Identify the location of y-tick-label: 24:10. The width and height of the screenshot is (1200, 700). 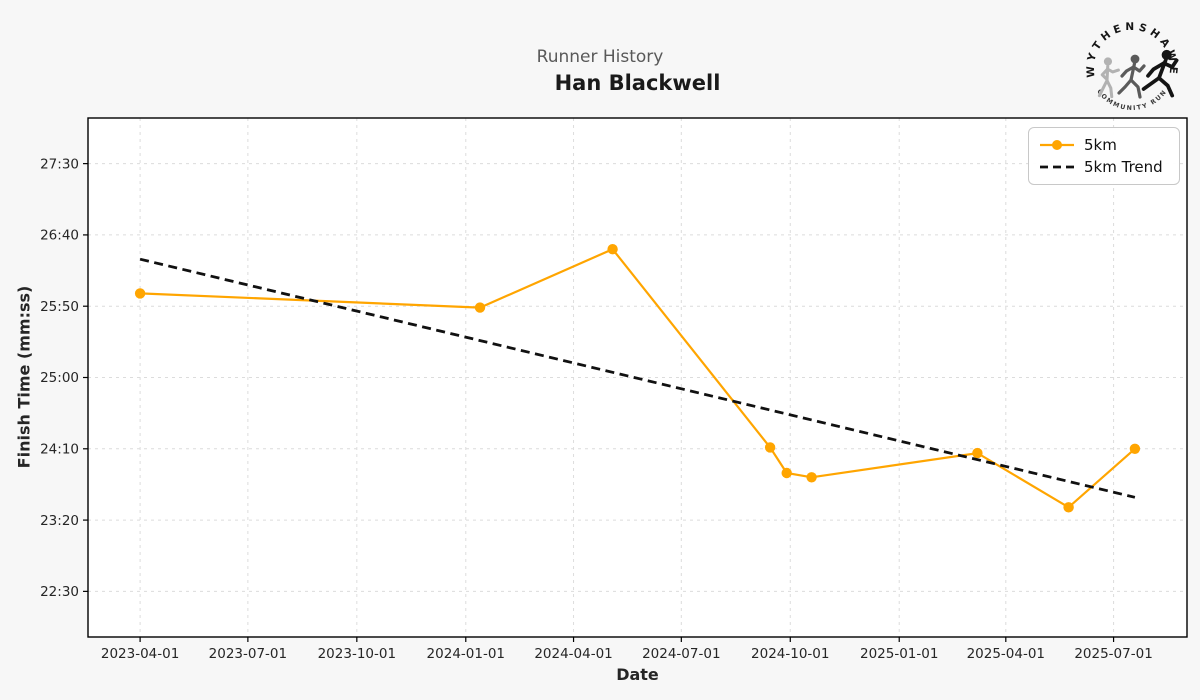
(59, 449).